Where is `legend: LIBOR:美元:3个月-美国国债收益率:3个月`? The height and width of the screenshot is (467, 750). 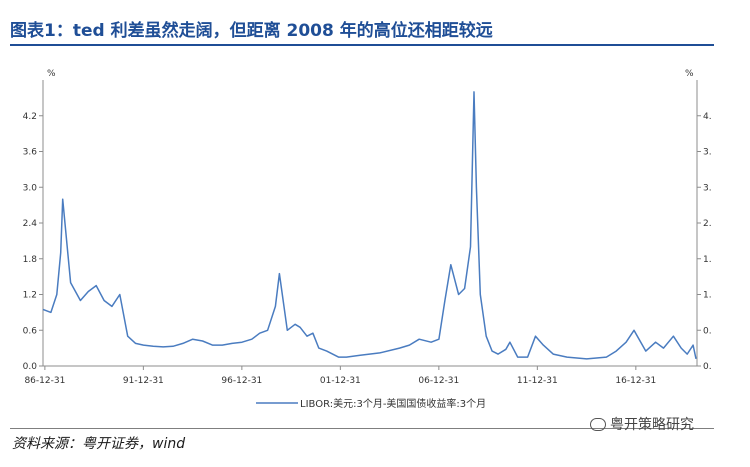 legend: LIBOR:美元:3个月-美国国债收益率:3个月 is located at coordinates (371, 403).